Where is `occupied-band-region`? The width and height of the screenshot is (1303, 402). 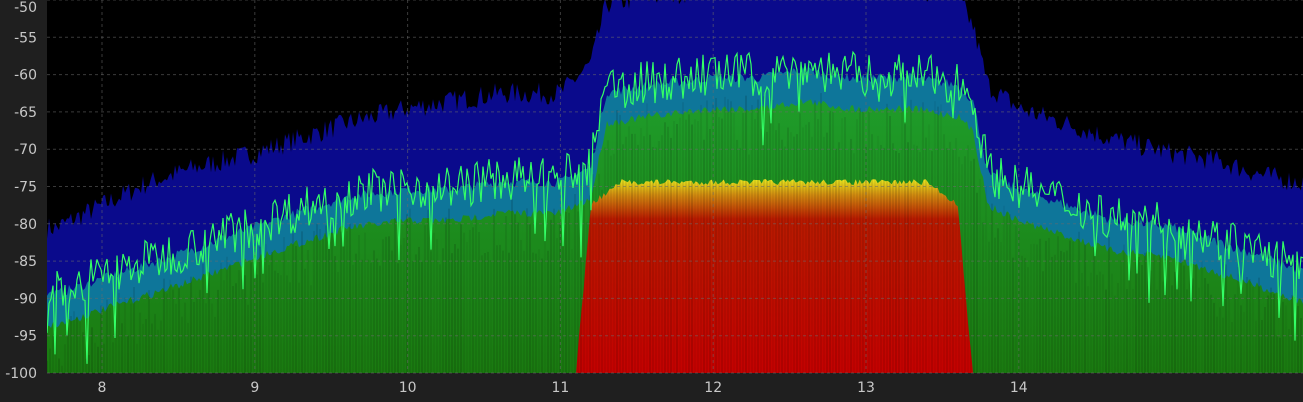
occupied-band-region is located at coordinates (774, 276).